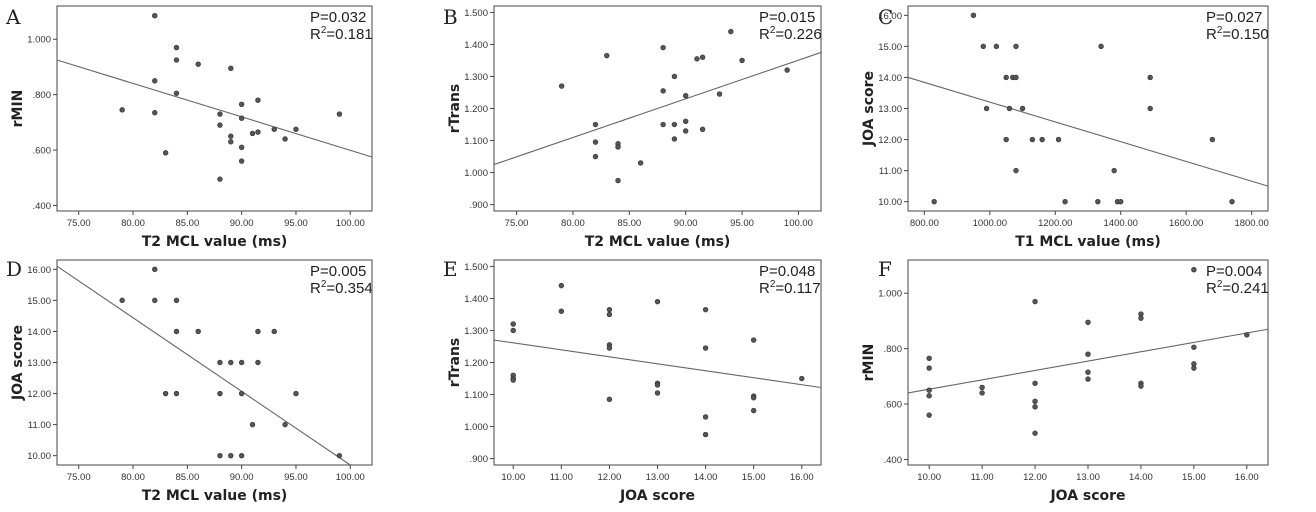 This screenshot has width=1316, height=512. Describe the element at coordinates (187, 223) in the screenshot. I see `x-tick-label: 85.00` at that location.